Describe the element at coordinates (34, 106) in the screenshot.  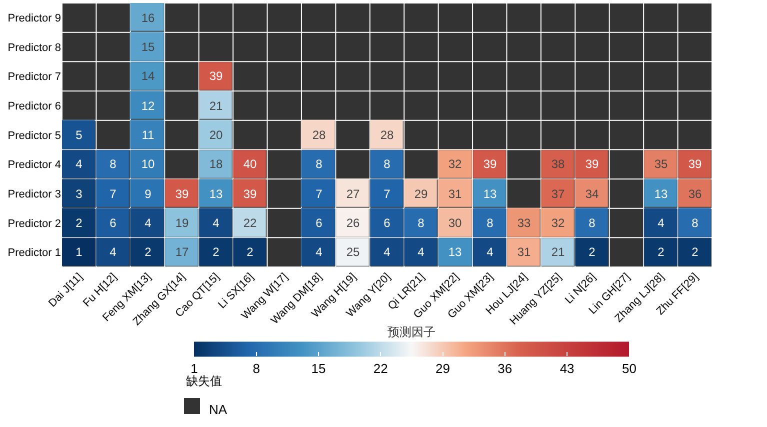
I see `y-tick-label: Predictor 6` at that location.